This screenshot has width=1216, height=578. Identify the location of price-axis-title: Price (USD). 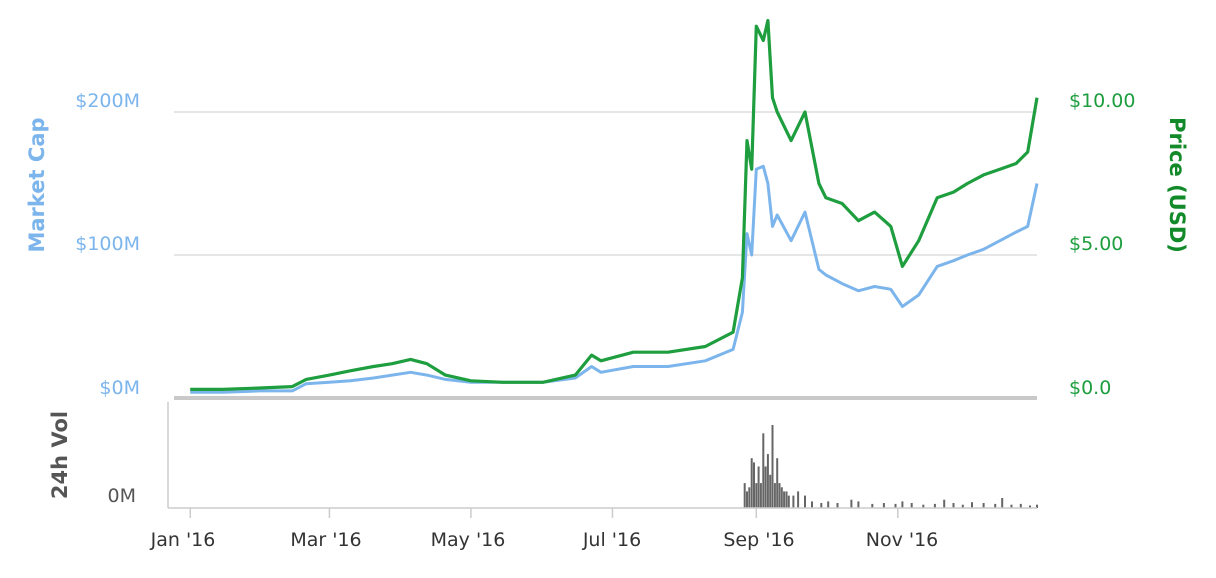
(1177, 185).